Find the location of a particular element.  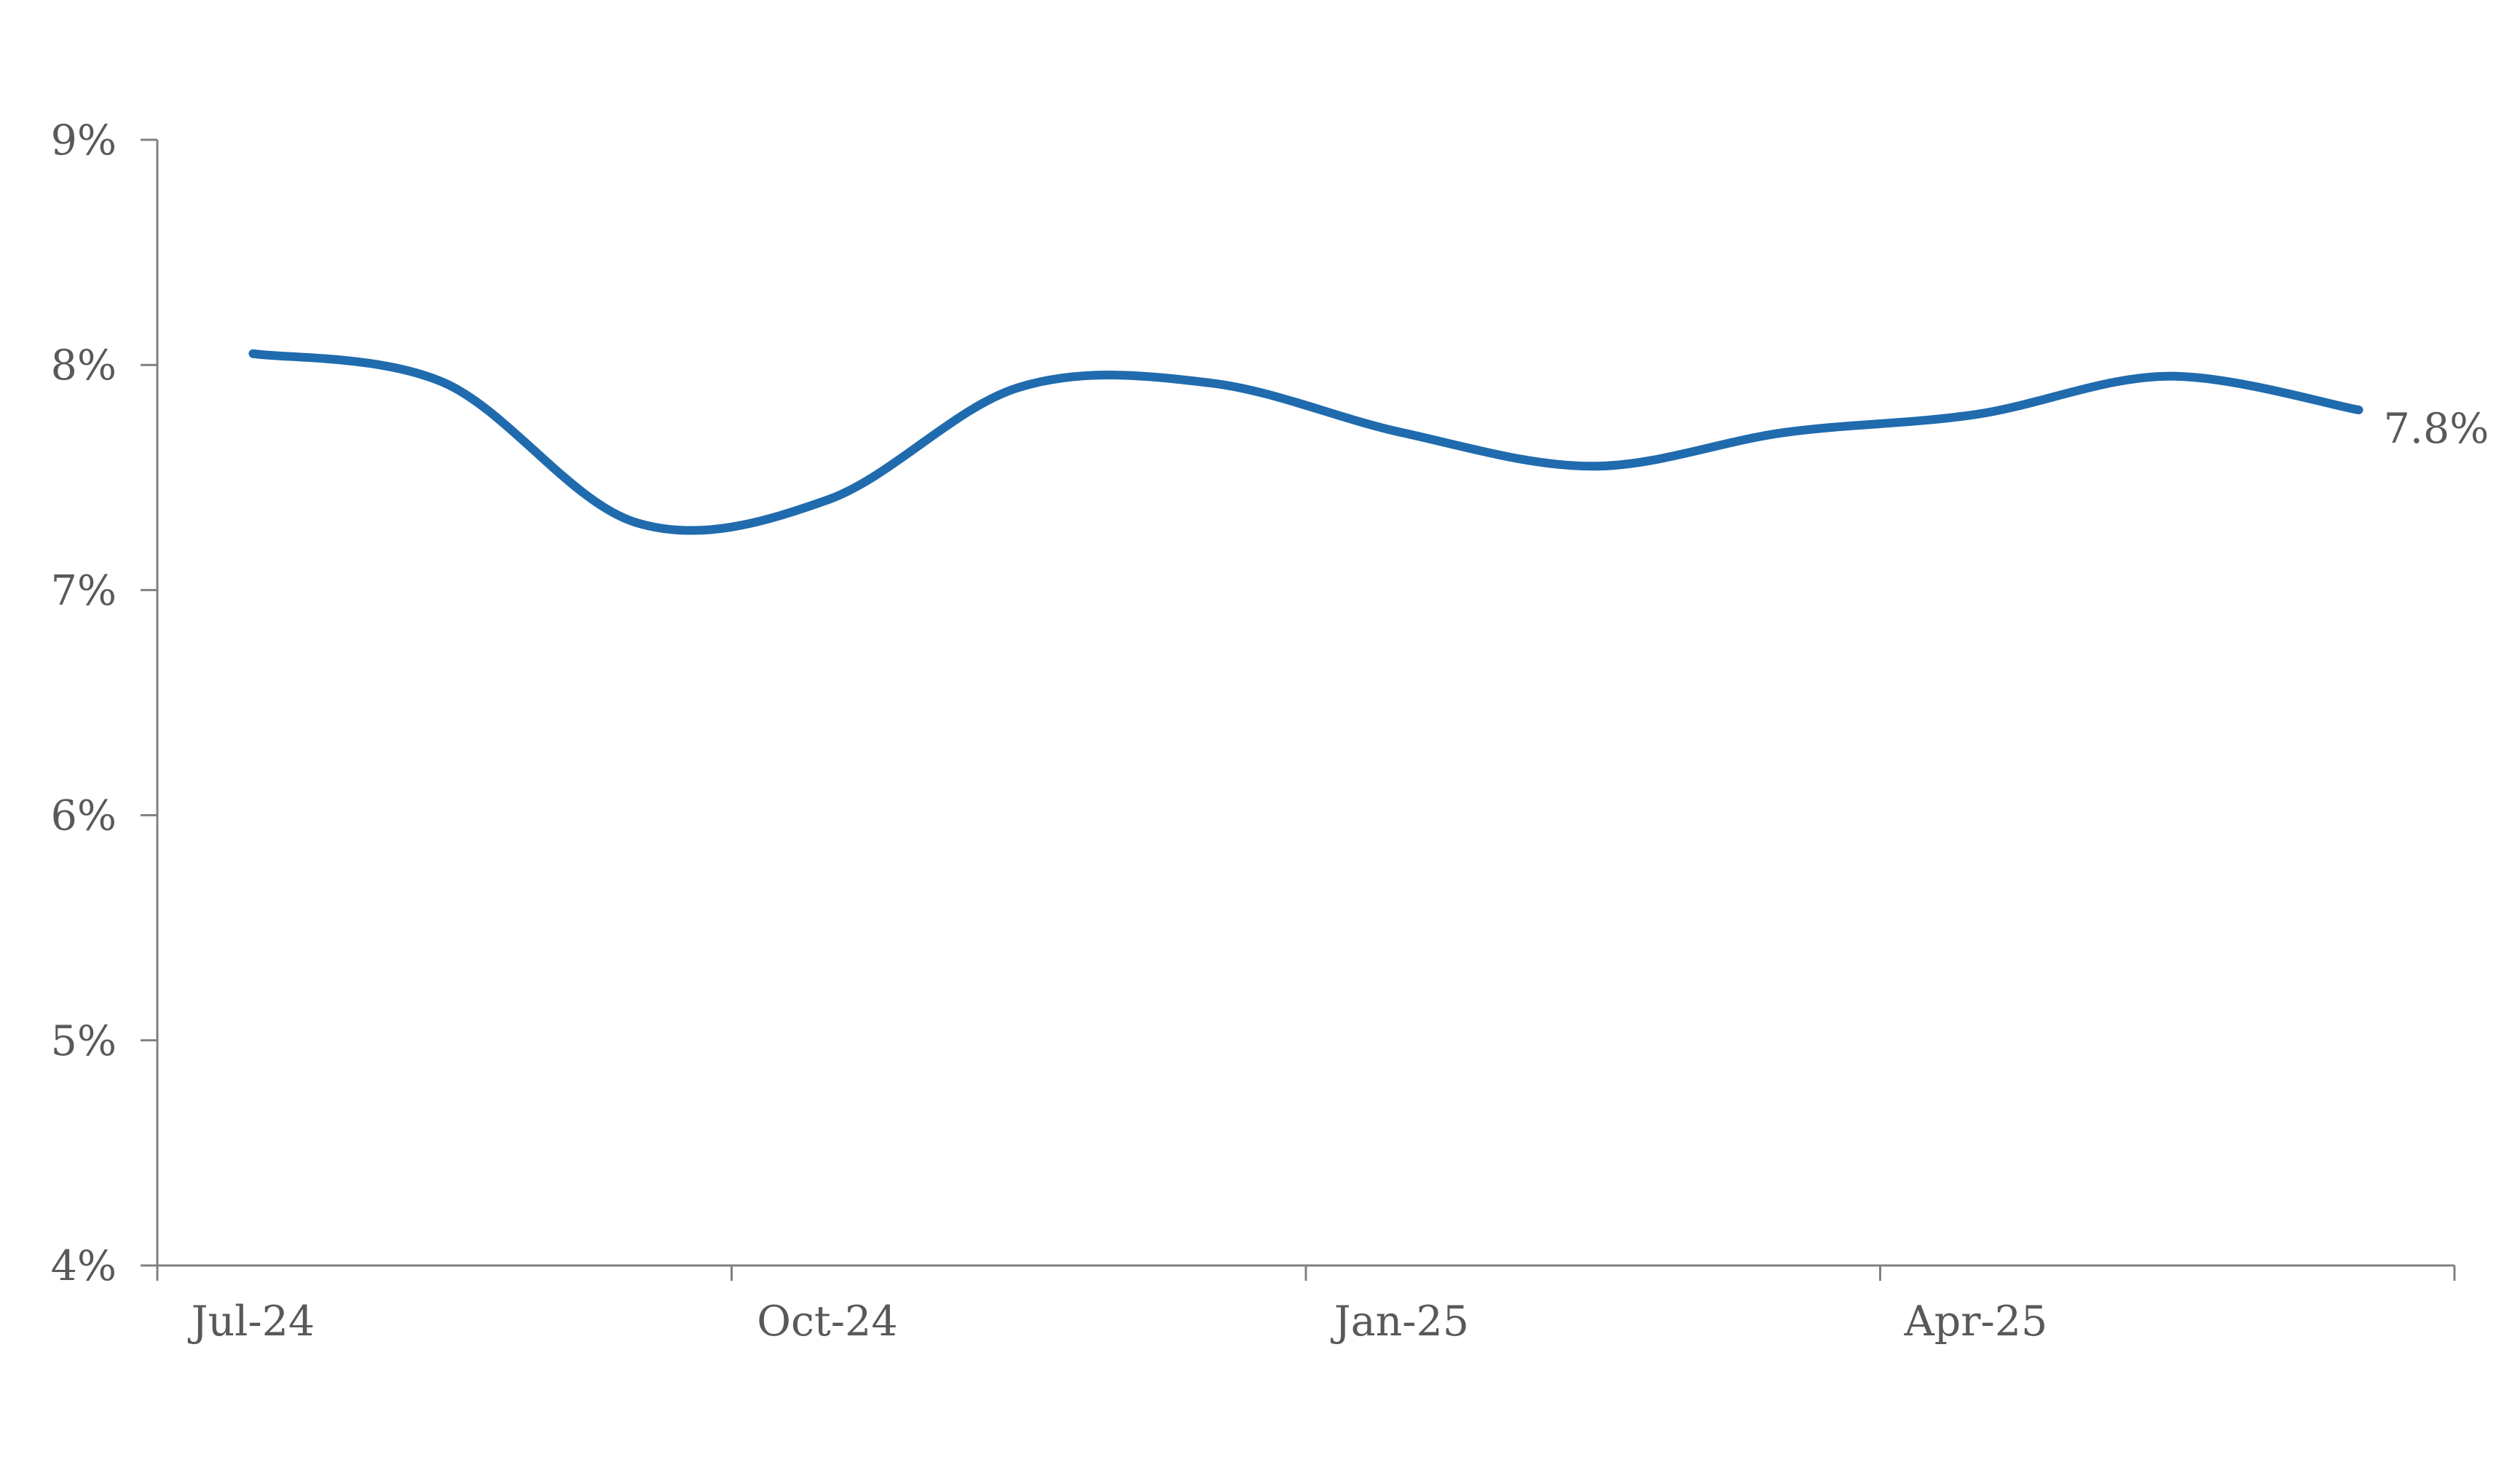

y-tick-label: 6% is located at coordinates (84, 816).